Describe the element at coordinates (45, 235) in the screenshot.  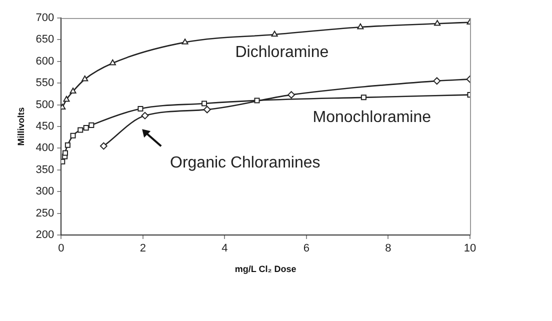
I see `y-tick-label: 200` at that location.